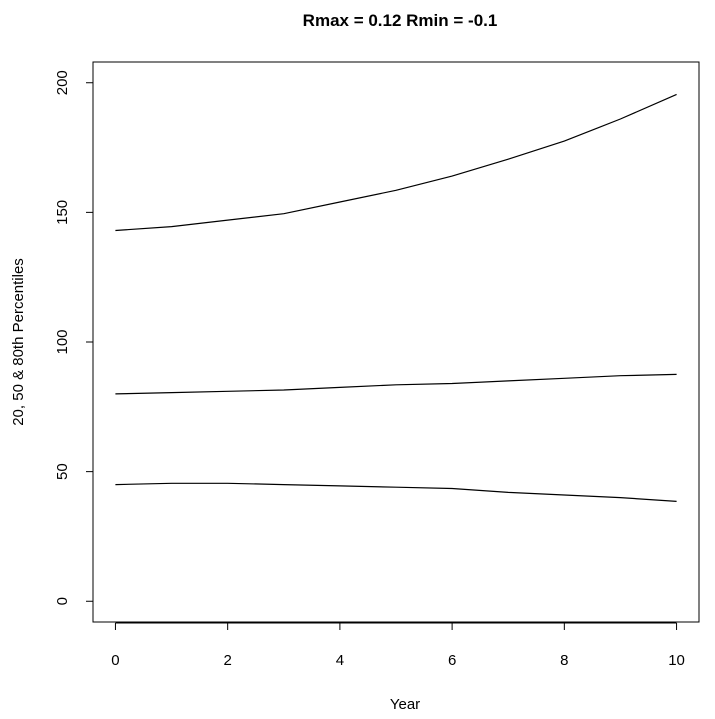  I want to click on x-tick-label: 4, so click(340, 660).